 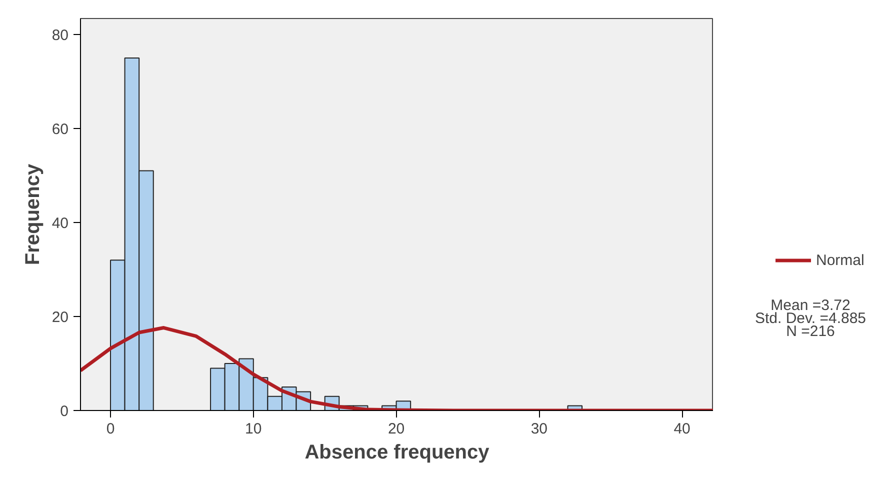 I want to click on x-axis-title: Absence frequency, so click(x=397, y=453).